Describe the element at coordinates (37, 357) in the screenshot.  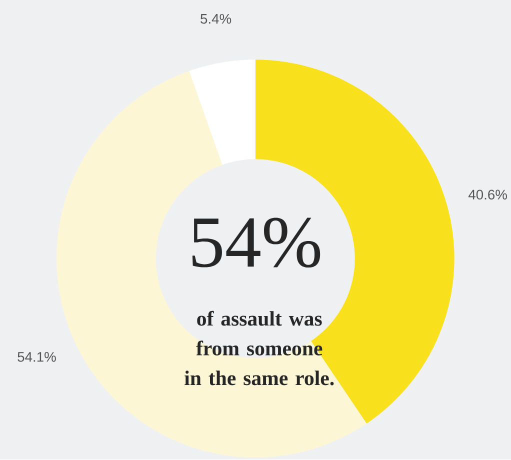
I see `data-label: 54.1%` at that location.